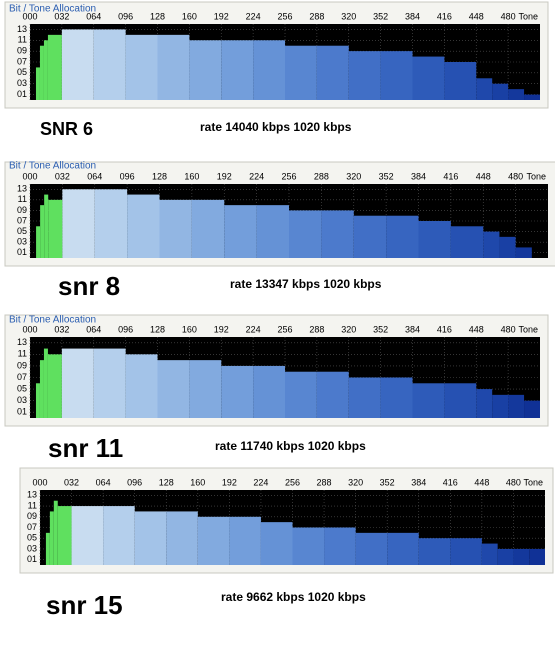  What do you see at coordinates (32, 516) in the screenshot?
I see `y-tick-label: 09` at bounding box center [32, 516].